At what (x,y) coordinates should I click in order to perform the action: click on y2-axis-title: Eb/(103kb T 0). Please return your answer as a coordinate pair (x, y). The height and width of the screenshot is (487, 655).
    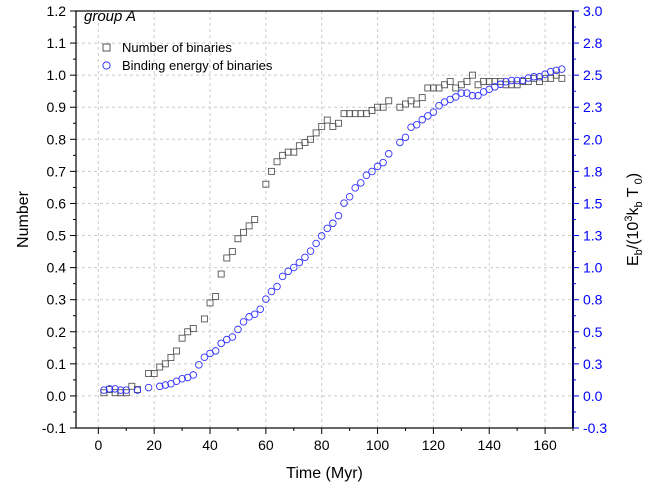
    Looking at the image, I should click on (634, 219).